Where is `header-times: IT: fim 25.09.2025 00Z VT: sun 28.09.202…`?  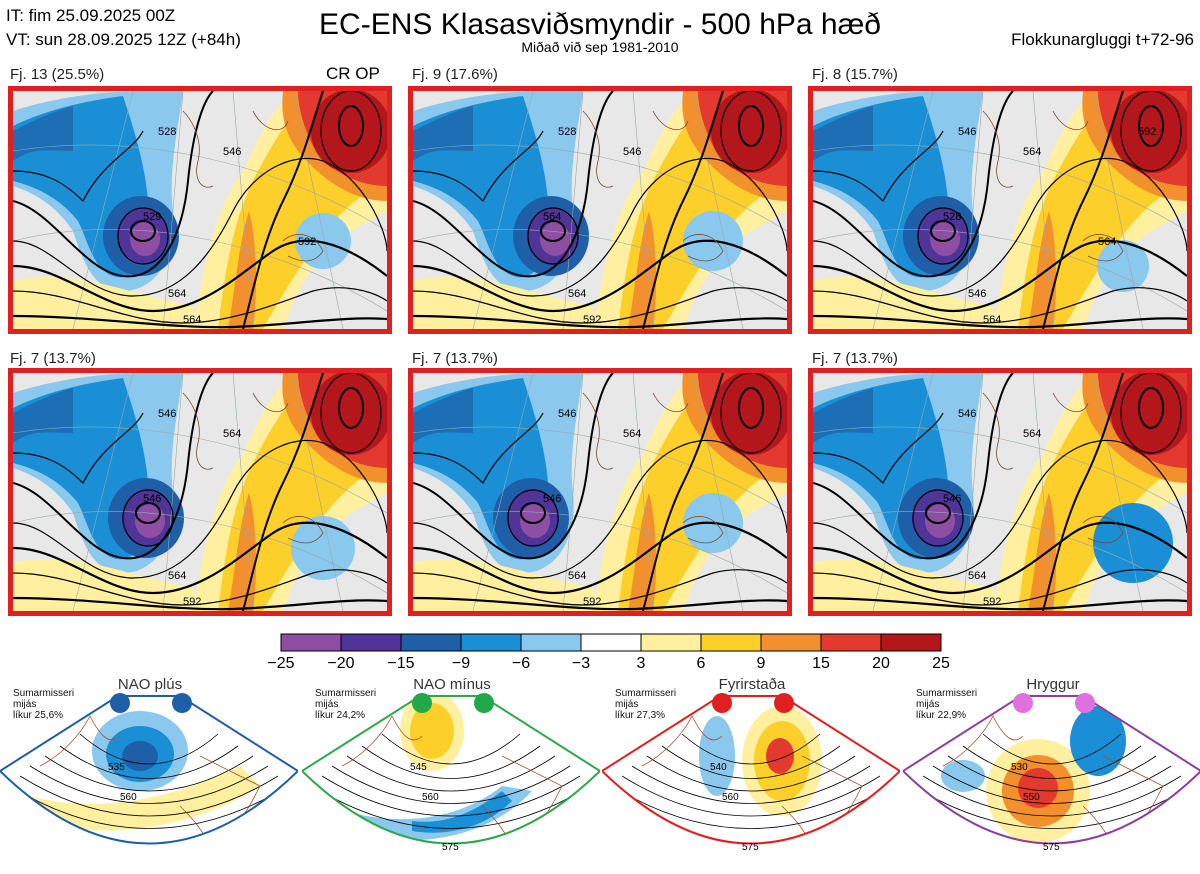 header-times: IT: fim 25.09.2025 00Z VT: sun 28.09.202… is located at coordinates (123, 28).